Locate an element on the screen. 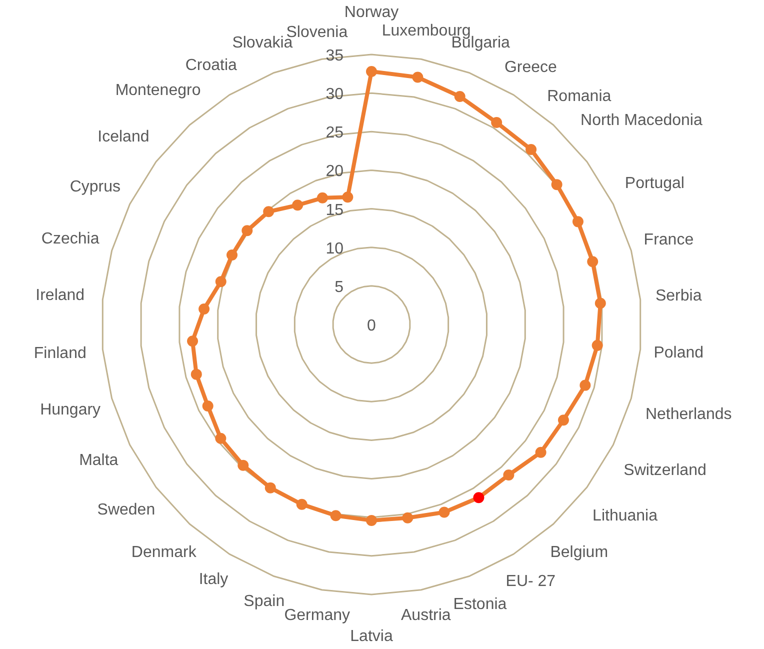 This screenshot has width=764, height=649. spoke-label: Ireland is located at coordinates (60, 295).